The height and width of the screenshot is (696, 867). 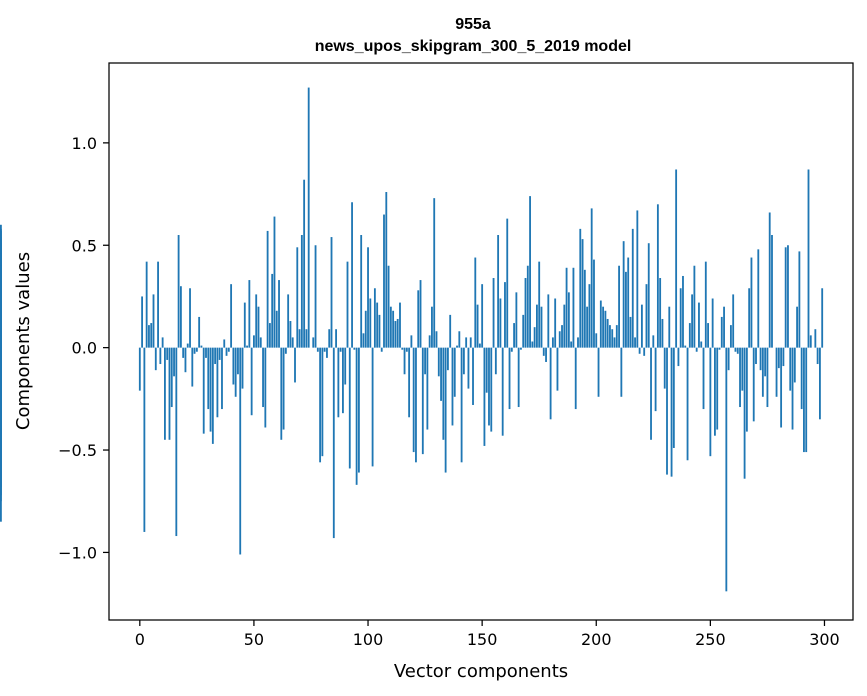 I want to click on x-tick-label: 100, so click(x=368, y=639).